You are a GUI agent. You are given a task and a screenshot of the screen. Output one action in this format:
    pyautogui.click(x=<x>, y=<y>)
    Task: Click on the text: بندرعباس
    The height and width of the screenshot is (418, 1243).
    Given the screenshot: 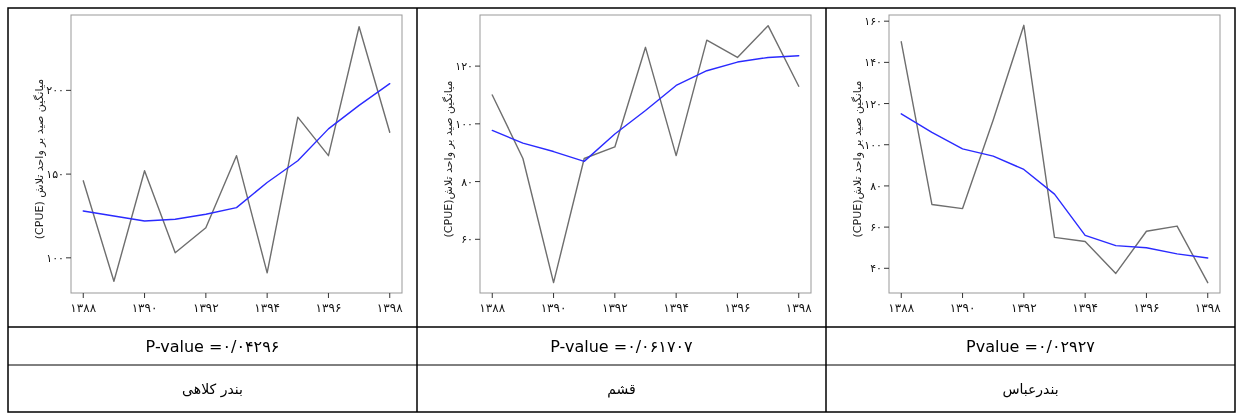 What is the action you would take?
    pyautogui.click(x=1030, y=389)
    